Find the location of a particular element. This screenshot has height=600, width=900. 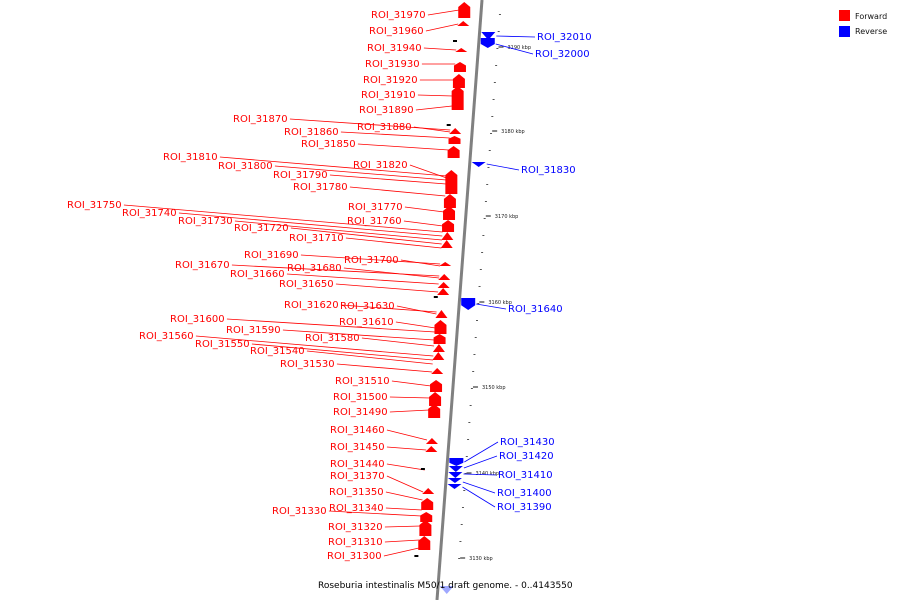

forward-gene-label: ROI_31730 is located at coordinates (205, 221).